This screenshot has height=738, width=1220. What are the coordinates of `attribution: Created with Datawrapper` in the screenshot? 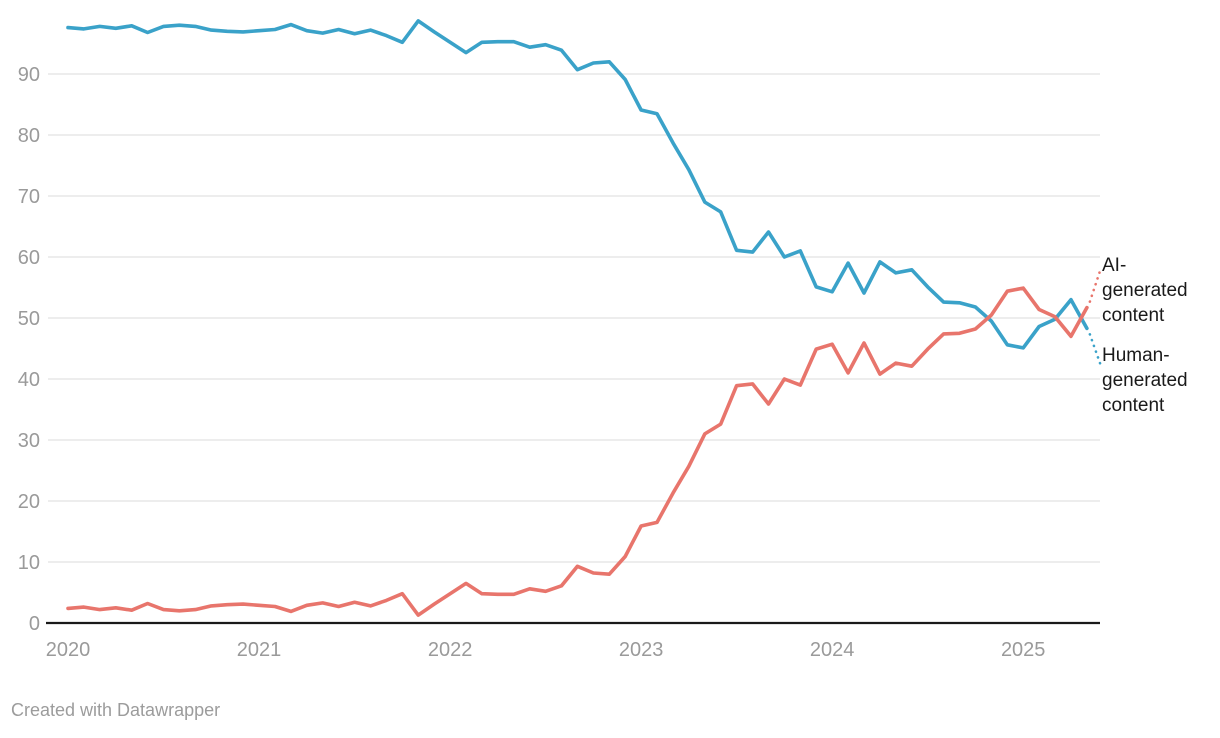 It's located at (116, 710).